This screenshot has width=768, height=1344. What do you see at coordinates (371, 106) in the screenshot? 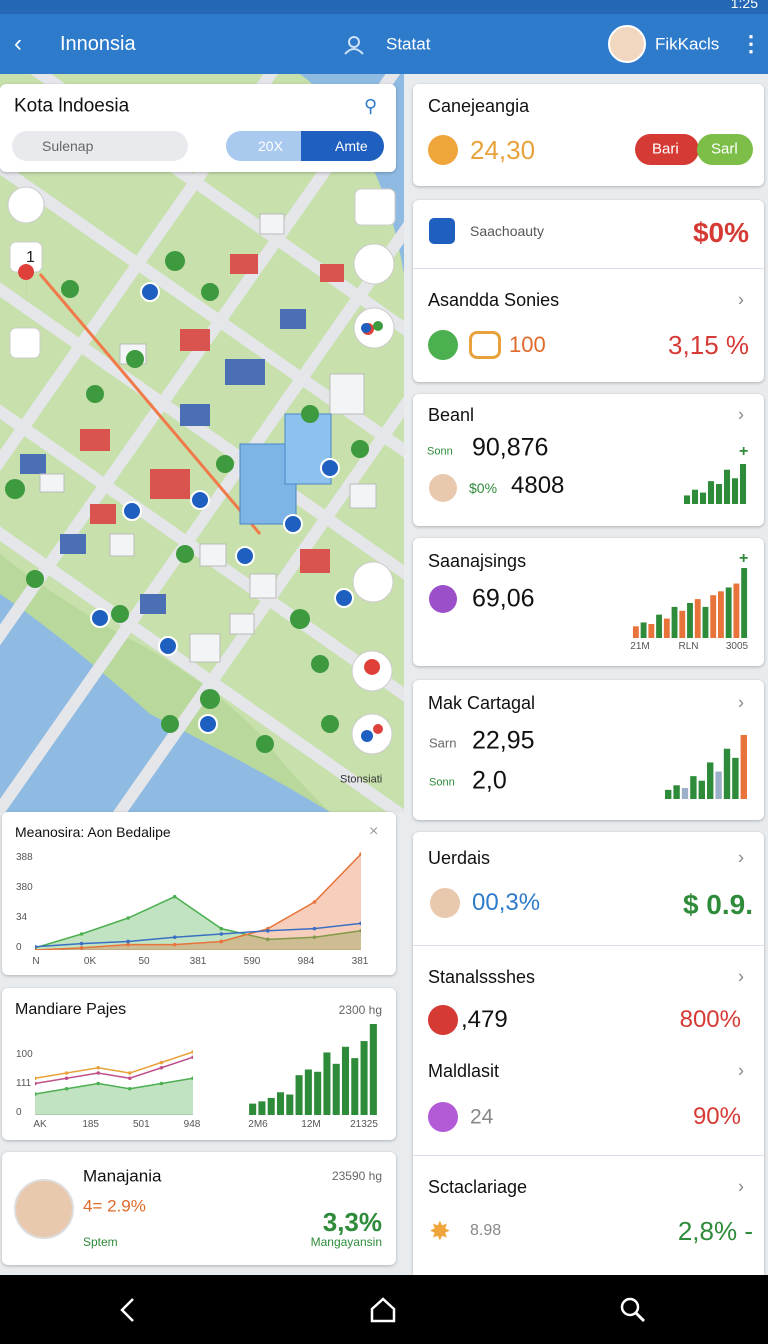
I see `search-icon: ⚲` at bounding box center [371, 106].